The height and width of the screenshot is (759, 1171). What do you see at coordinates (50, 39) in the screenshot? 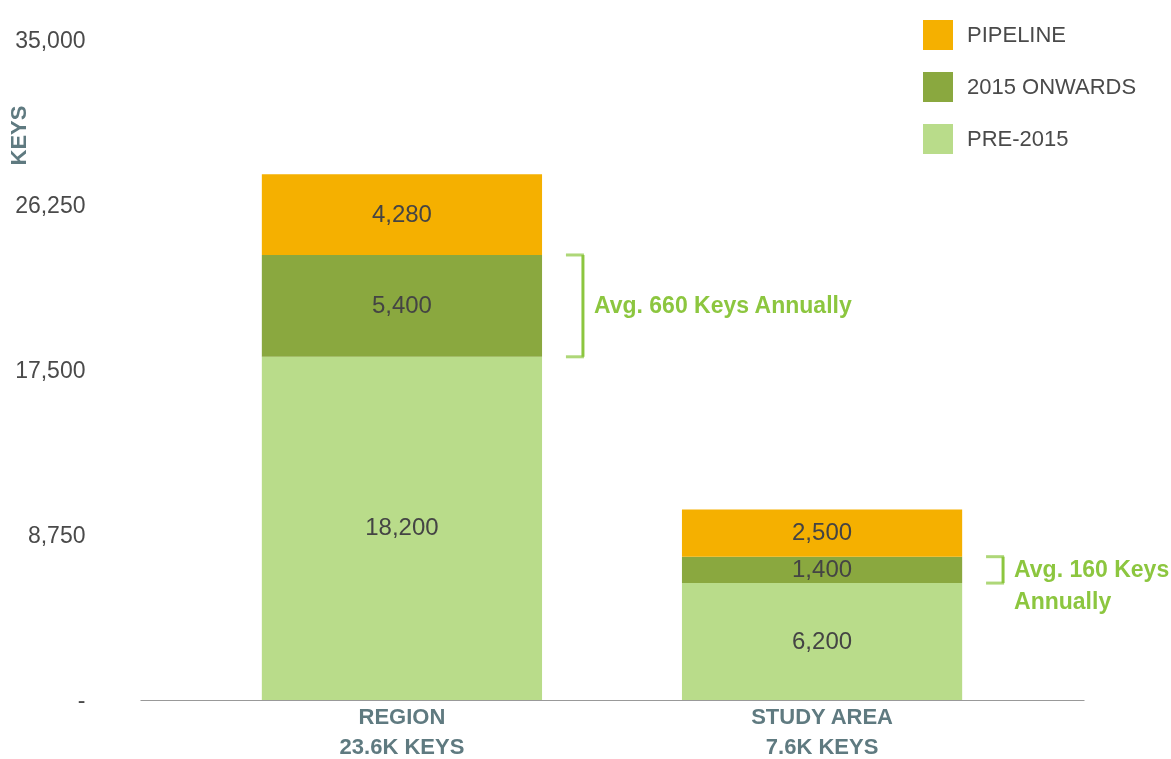
I see `y-tick-label: 35,000` at bounding box center [50, 39].